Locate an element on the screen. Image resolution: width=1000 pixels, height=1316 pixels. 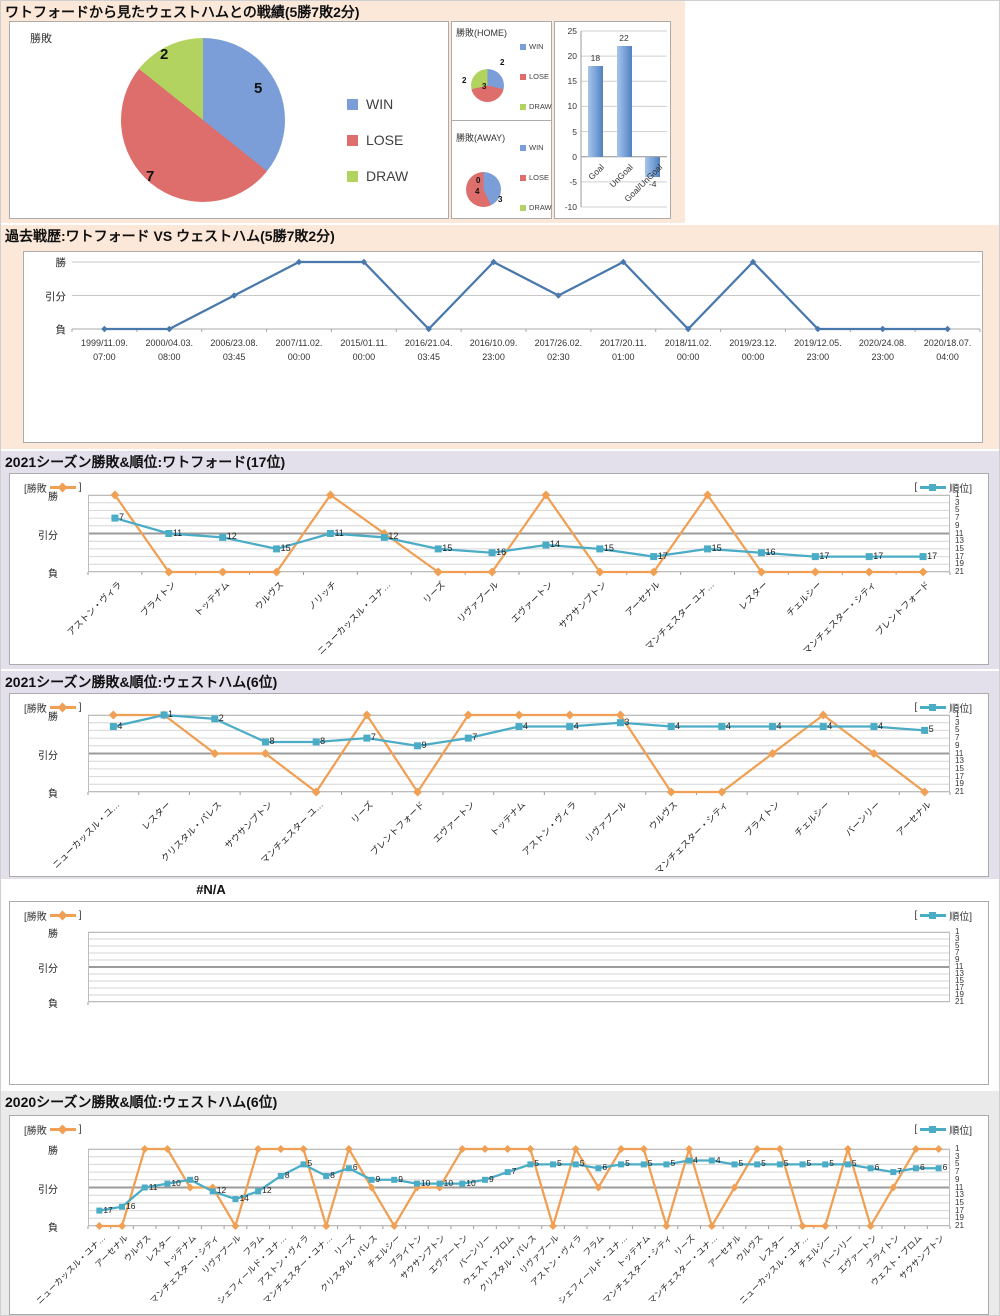
pie-value-label: 2 is located at coordinates (164, 54).